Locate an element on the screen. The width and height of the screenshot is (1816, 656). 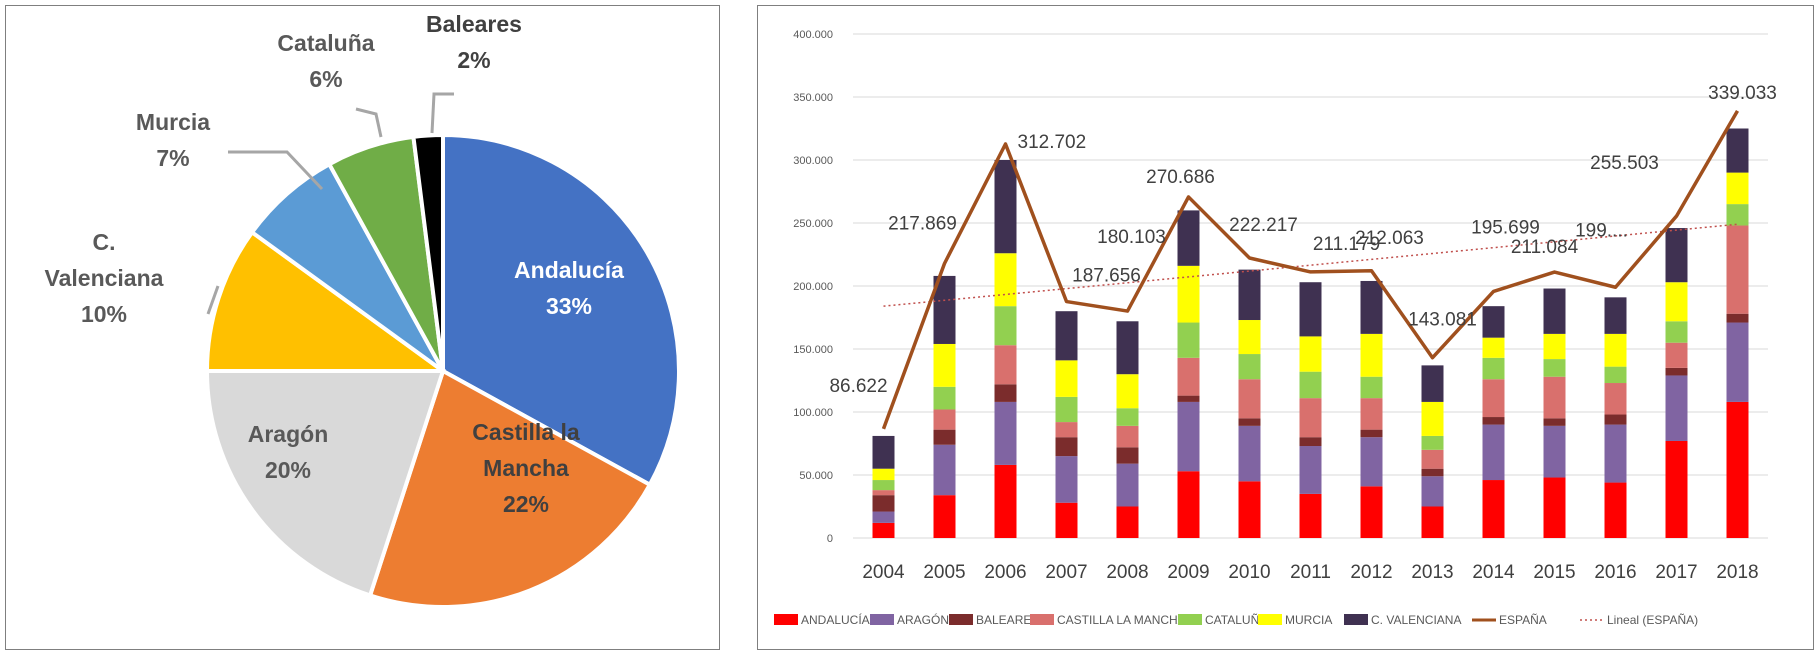
bar-c-valenciana-2015 is located at coordinates (1554, 311).